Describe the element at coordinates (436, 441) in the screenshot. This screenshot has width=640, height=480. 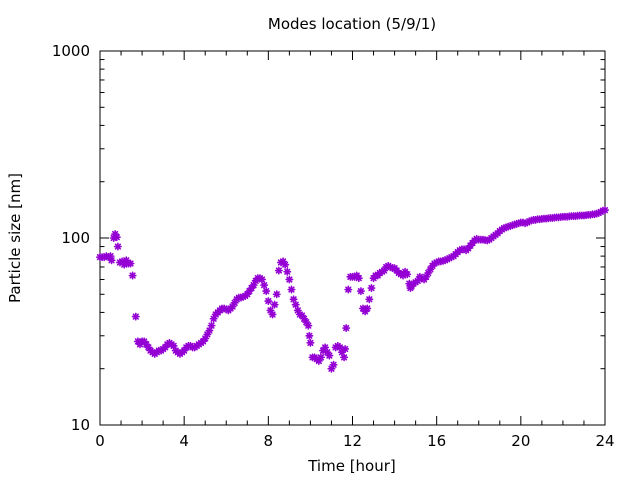
I see `x-tick-label: 16` at that location.